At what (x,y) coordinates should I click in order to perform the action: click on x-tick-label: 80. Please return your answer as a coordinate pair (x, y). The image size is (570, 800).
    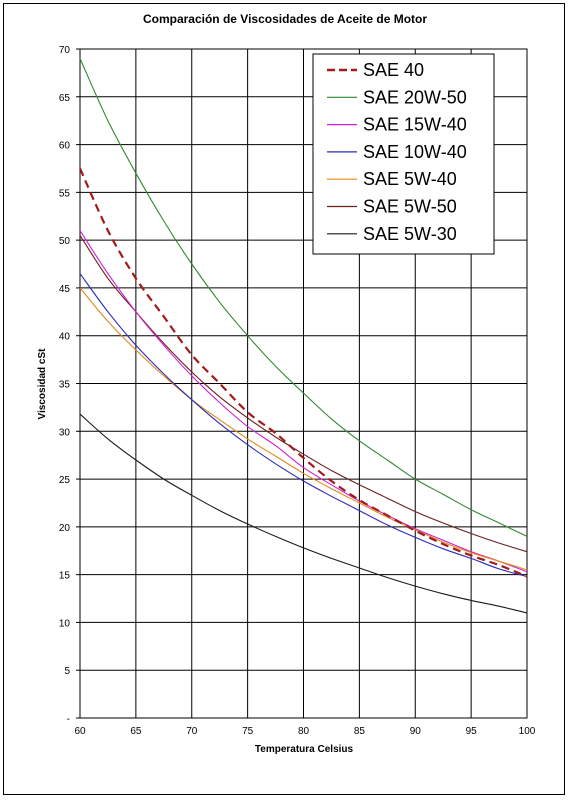
    Looking at the image, I should click on (304, 731).